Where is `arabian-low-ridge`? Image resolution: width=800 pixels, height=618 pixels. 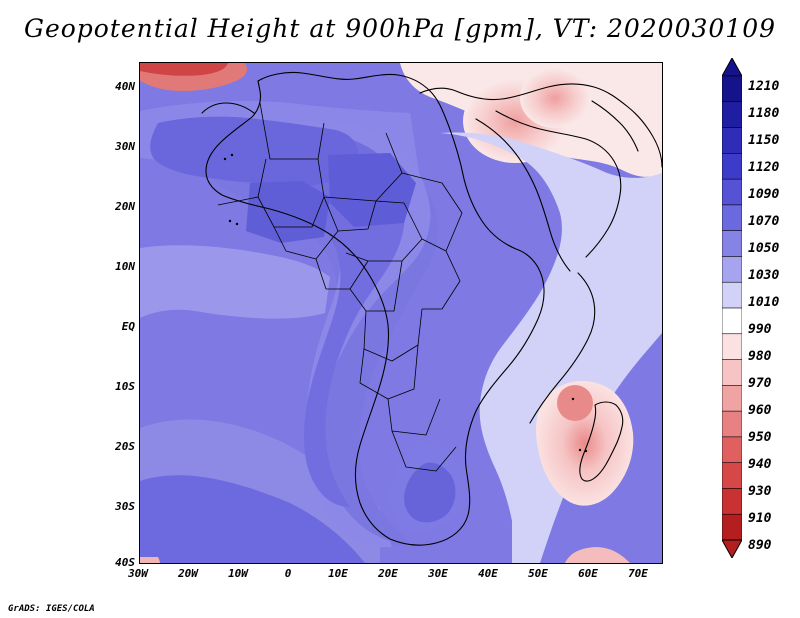 arabian-low-ridge is located at coordinates (555, 98).